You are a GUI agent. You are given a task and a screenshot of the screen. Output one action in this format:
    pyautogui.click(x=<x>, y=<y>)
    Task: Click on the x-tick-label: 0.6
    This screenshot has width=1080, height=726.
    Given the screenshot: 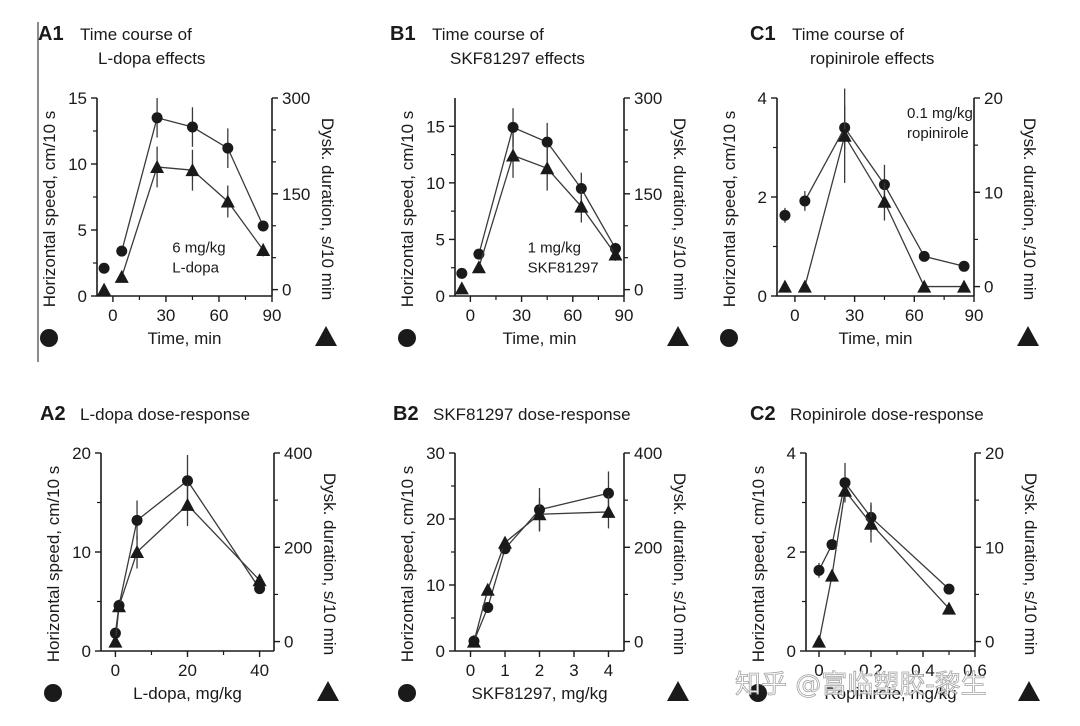 What is the action you would take?
    pyautogui.click(x=975, y=670)
    